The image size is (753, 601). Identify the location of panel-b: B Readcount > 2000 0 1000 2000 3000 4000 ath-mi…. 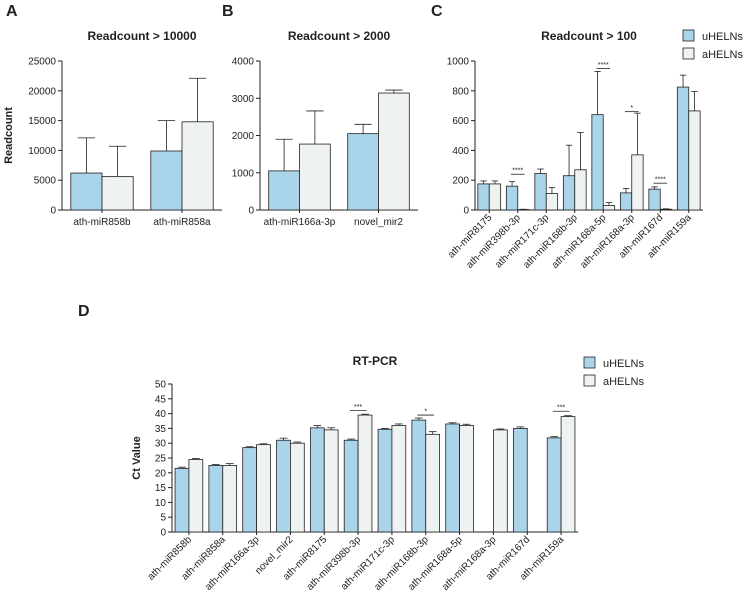
(320, 115).